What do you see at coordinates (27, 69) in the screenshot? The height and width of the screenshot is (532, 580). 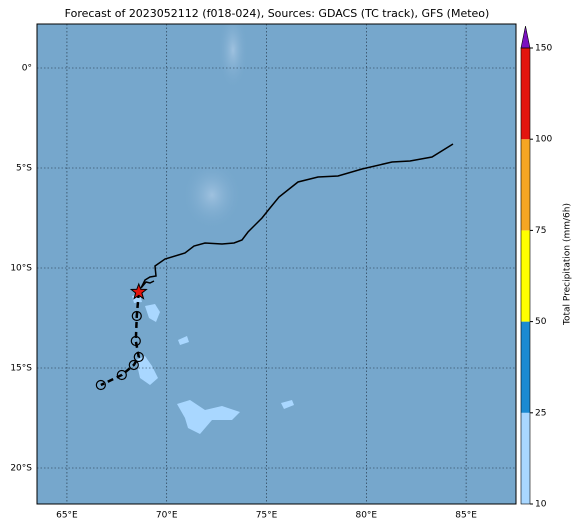 I see `y-tick-label: 0°` at bounding box center [27, 69].